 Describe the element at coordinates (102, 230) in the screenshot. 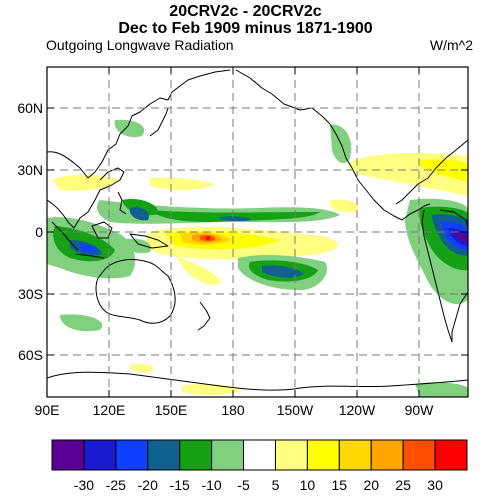

I see `borneo` at that location.